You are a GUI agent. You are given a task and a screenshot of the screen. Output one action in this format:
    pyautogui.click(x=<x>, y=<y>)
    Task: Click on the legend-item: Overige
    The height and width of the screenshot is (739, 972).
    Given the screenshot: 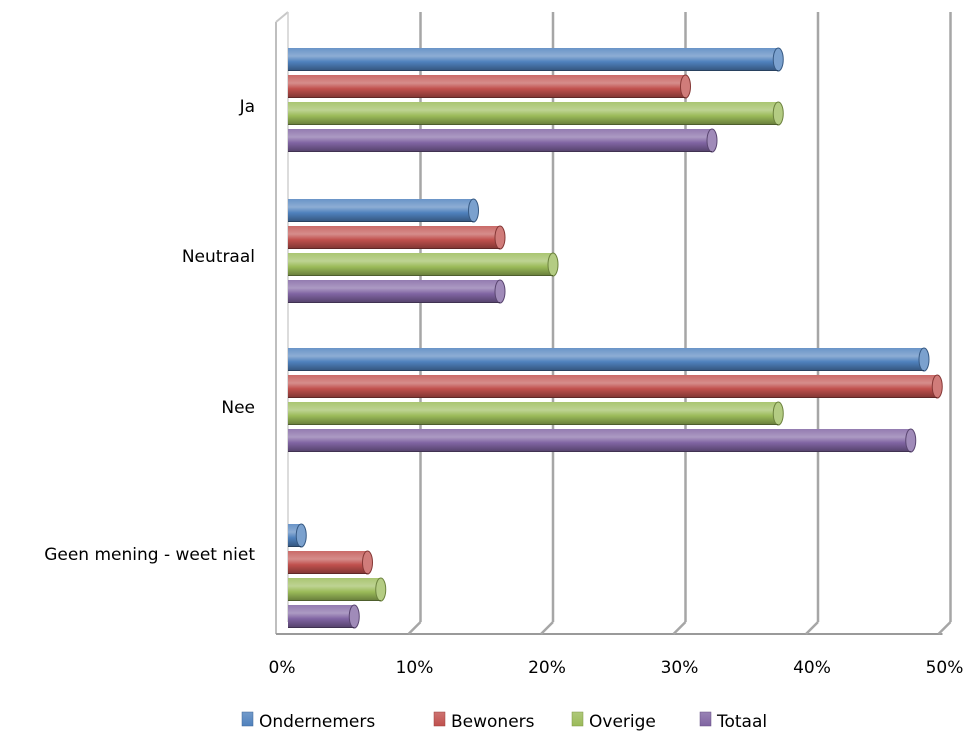 What is the action you would take?
    pyautogui.click(x=613, y=721)
    